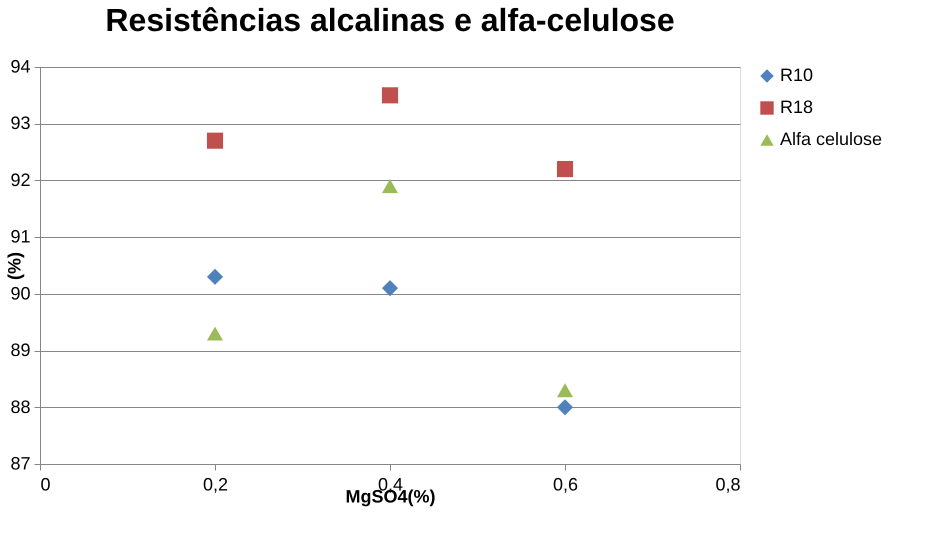 The height and width of the screenshot is (554, 951). Describe the element at coordinates (14, 266) in the screenshot. I see `y-axis-title: (%)` at that location.